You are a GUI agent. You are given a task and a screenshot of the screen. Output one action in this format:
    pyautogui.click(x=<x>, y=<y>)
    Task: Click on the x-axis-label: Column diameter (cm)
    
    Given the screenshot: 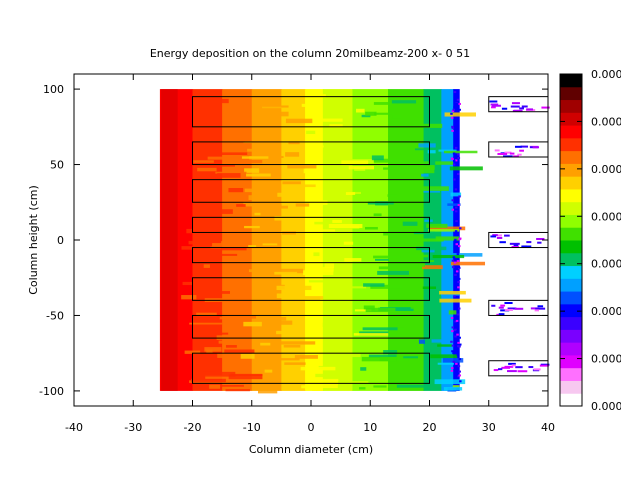 What is the action you would take?
    pyautogui.click(x=311, y=449)
    